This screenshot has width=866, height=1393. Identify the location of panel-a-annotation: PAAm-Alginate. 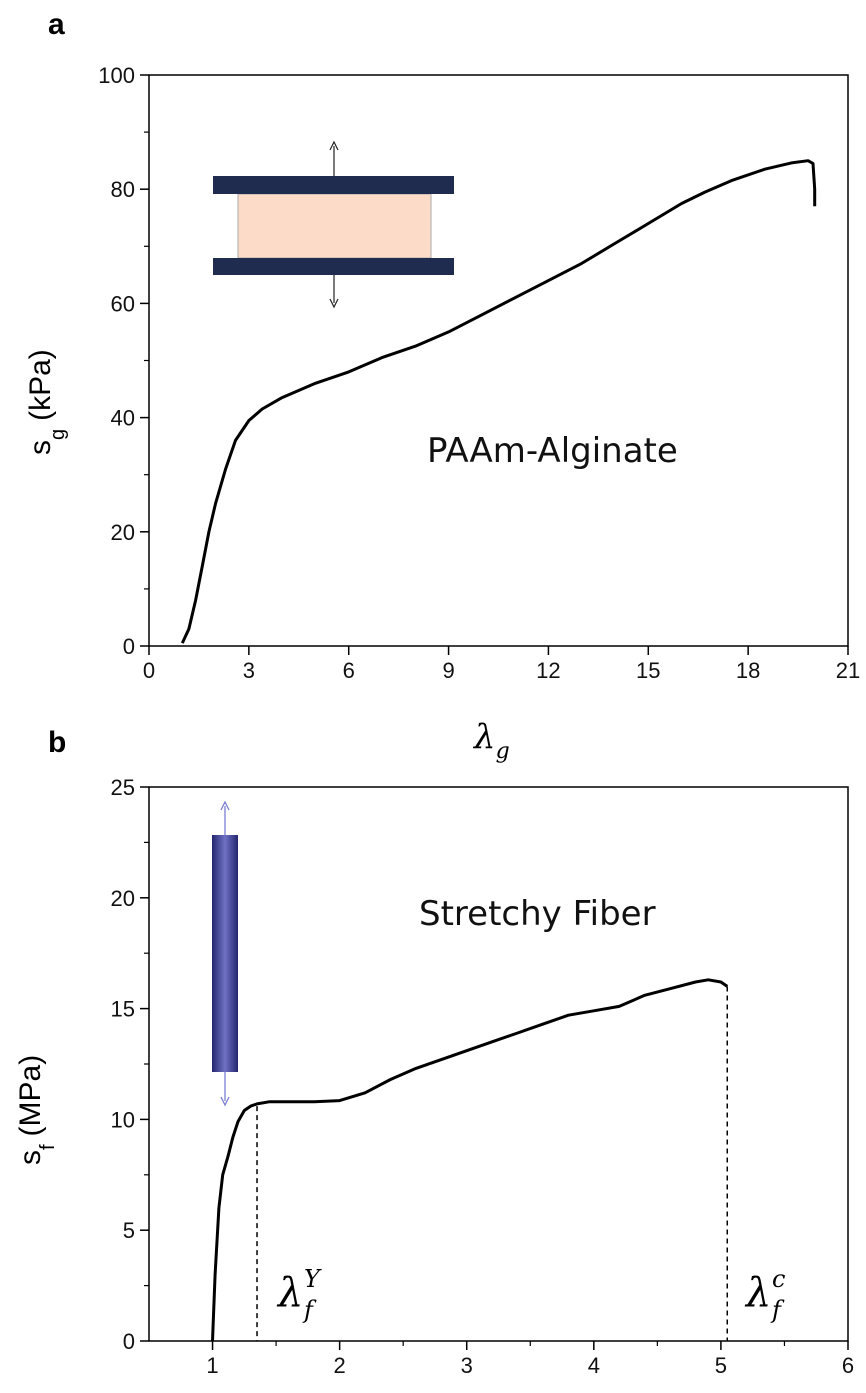
(552, 451).